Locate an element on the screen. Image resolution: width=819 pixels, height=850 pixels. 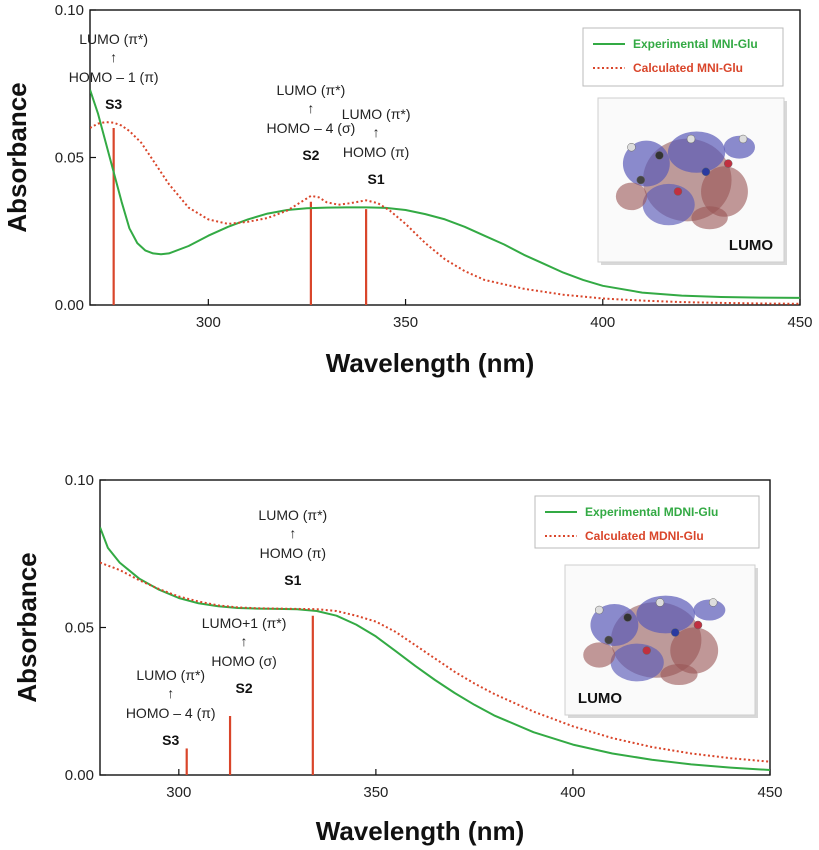
orbital-label: HOMO (σ) is located at coordinates (243, 661).